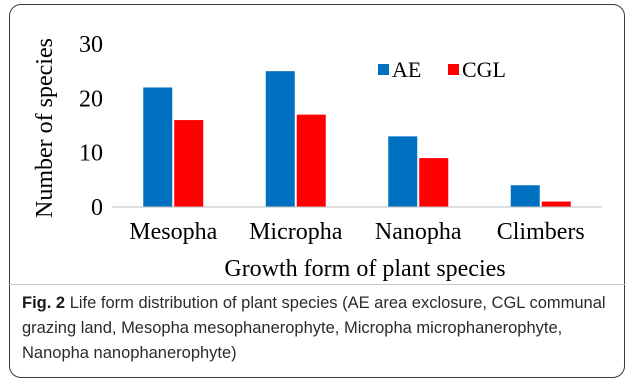  I want to click on bar-cgl-climbers, so click(556, 204).